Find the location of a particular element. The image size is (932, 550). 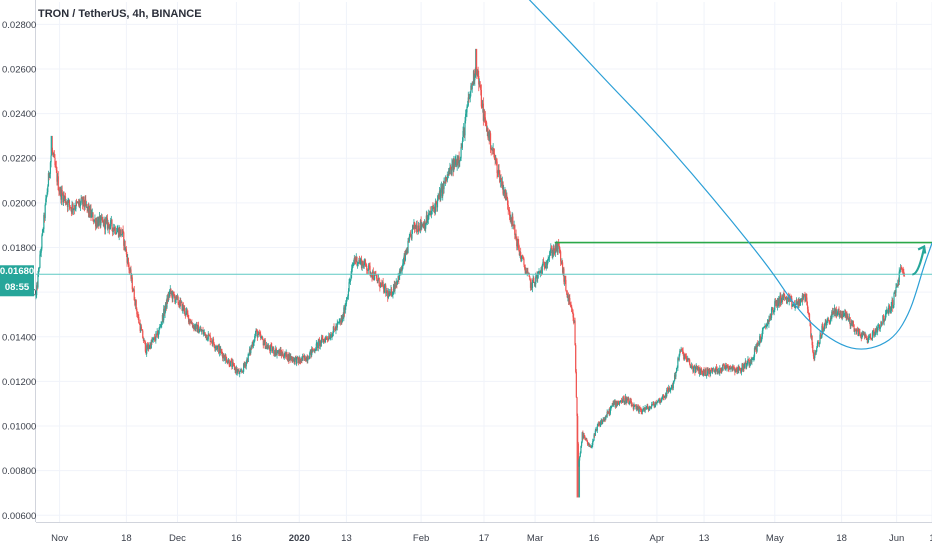

y-tick-label: 0.02800 is located at coordinates (19, 25).